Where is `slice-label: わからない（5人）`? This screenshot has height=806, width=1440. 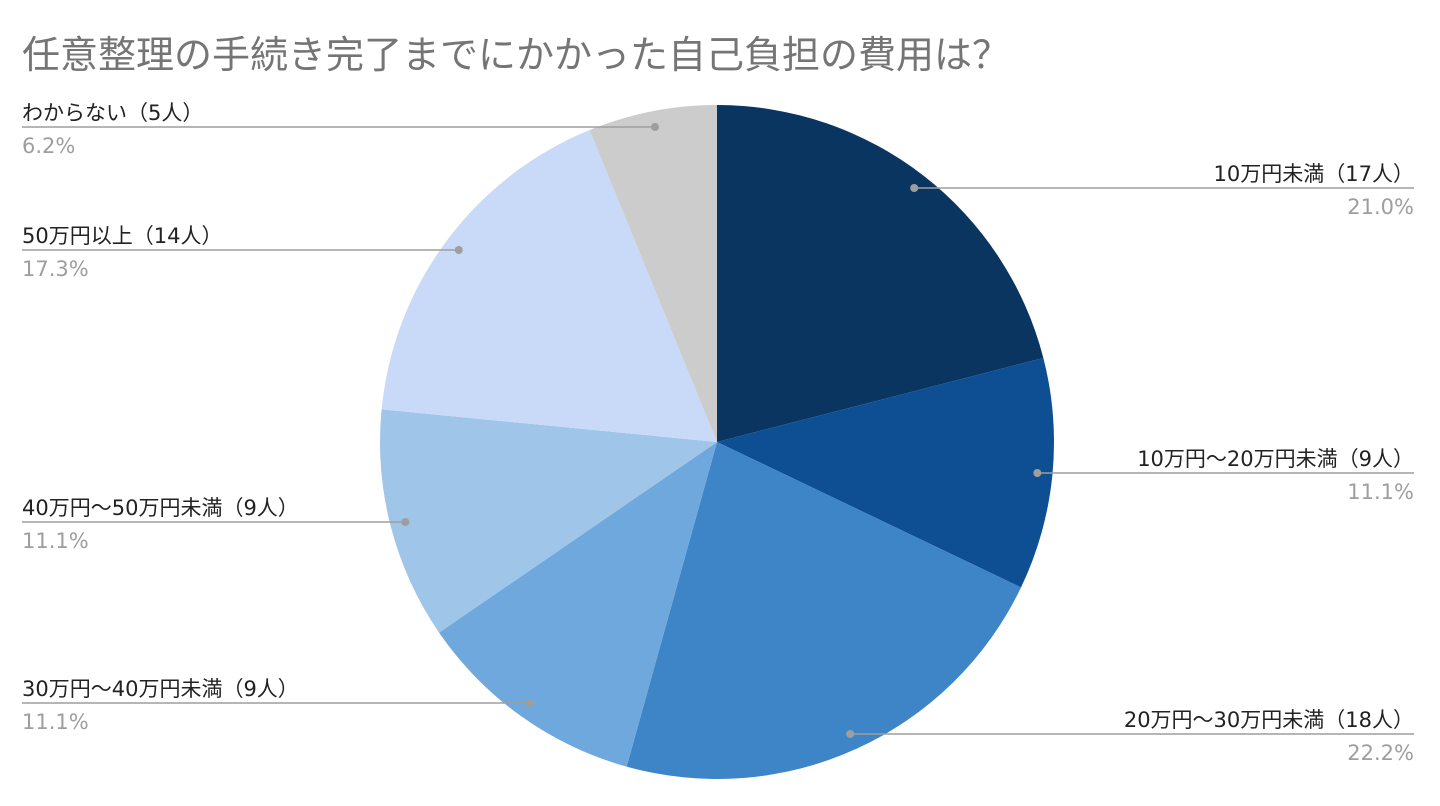 slice-label: わからない（5人） is located at coordinates (112, 113).